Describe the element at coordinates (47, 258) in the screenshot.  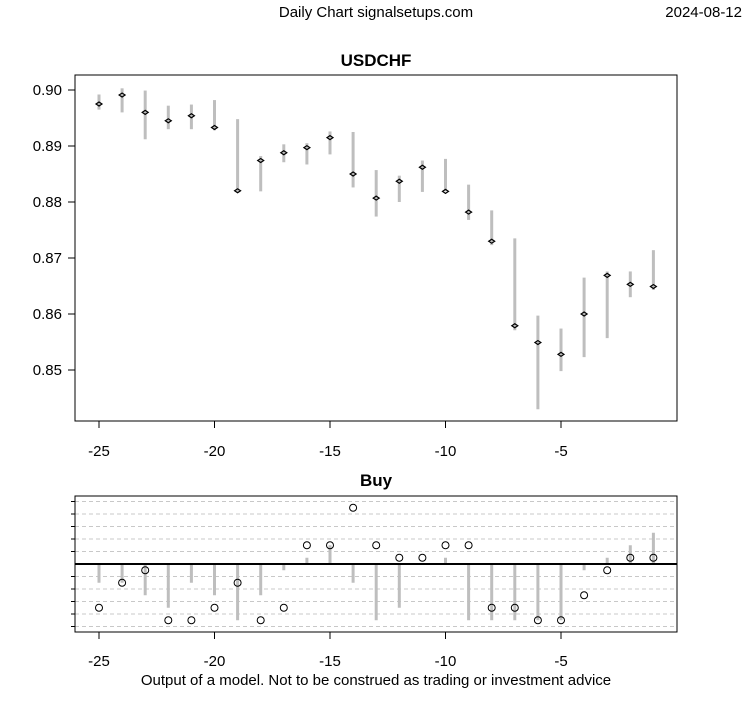
I see `y-tick-label: 0.87` at that location.